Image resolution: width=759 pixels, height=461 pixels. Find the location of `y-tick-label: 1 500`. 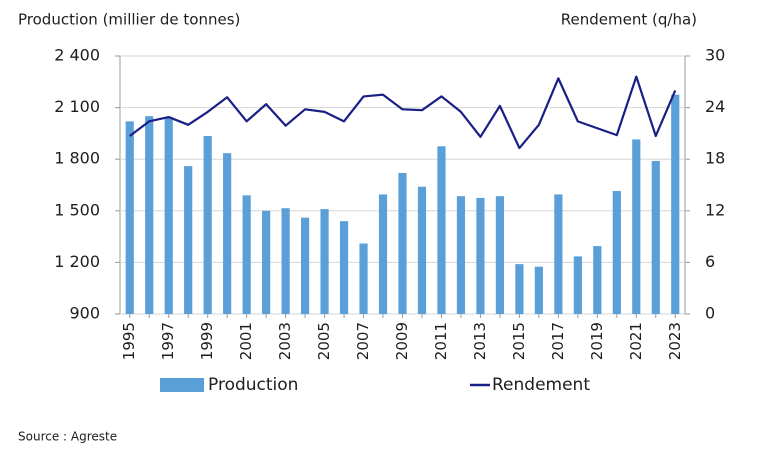

y-tick-label: 1 500 is located at coordinates (77, 209).